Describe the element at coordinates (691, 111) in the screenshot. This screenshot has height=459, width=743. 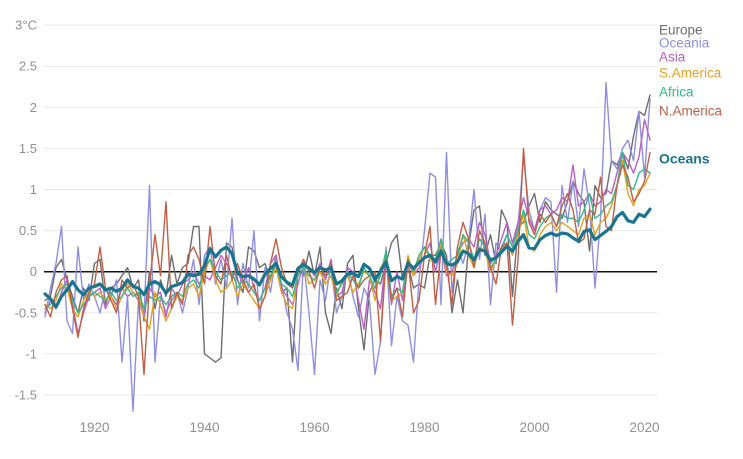
I see `legend-label-n-america: N.America` at that location.